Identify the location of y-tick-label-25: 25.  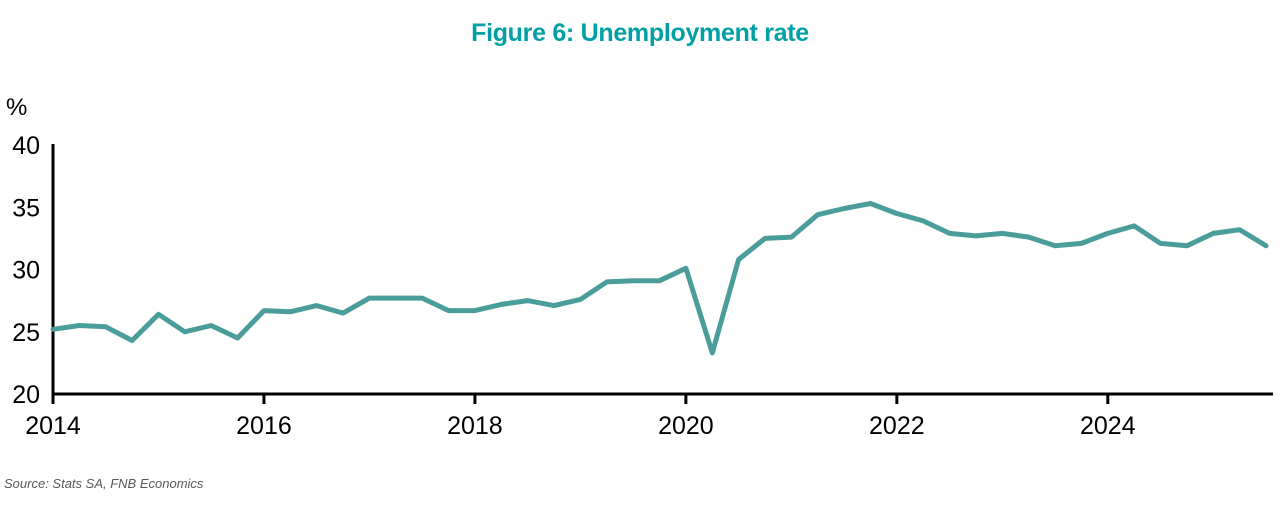
(26, 333).